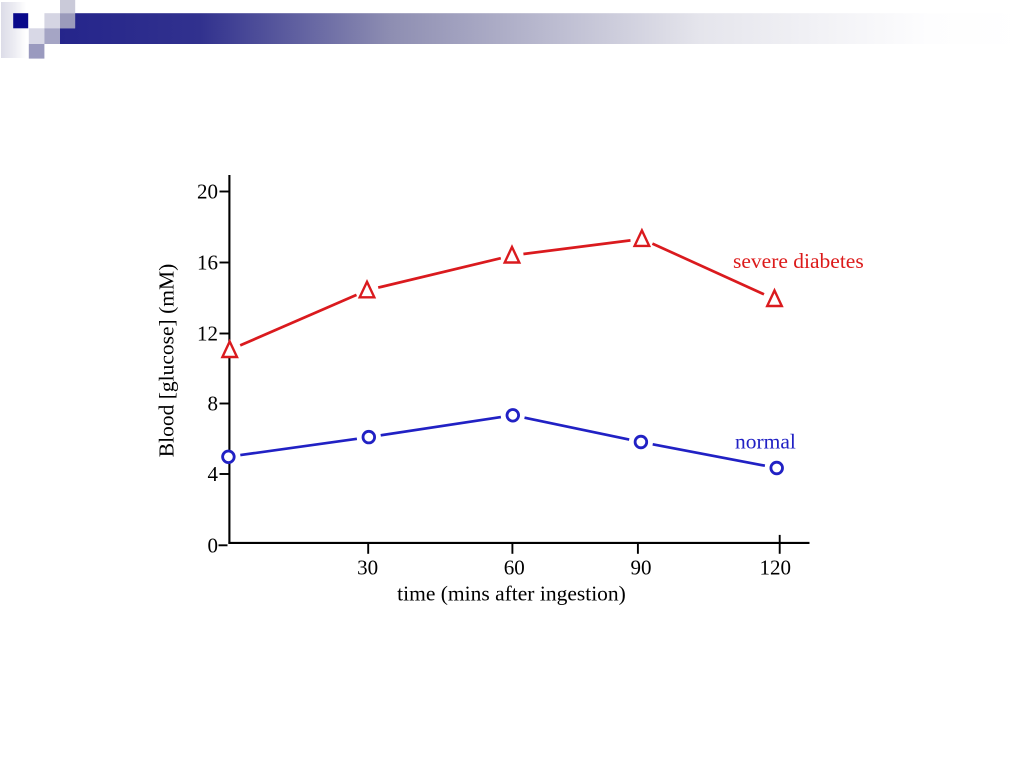 The image size is (1024, 767). I want to click on svg-text: 20, so click(207, 192).